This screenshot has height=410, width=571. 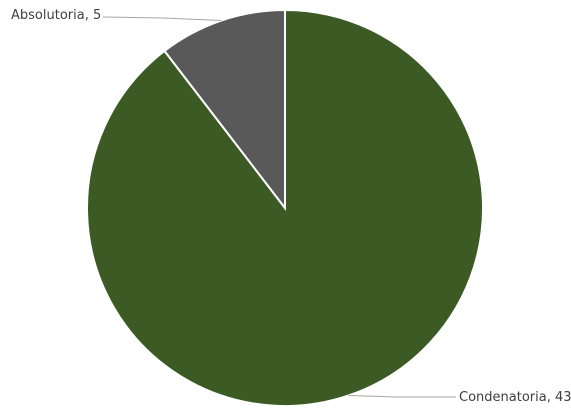 What do you see at coordinates (515, 397) in the screenshot?
I see `data-label-condenatoria: Condenatoria, 43` at bounding box center [515, 397].